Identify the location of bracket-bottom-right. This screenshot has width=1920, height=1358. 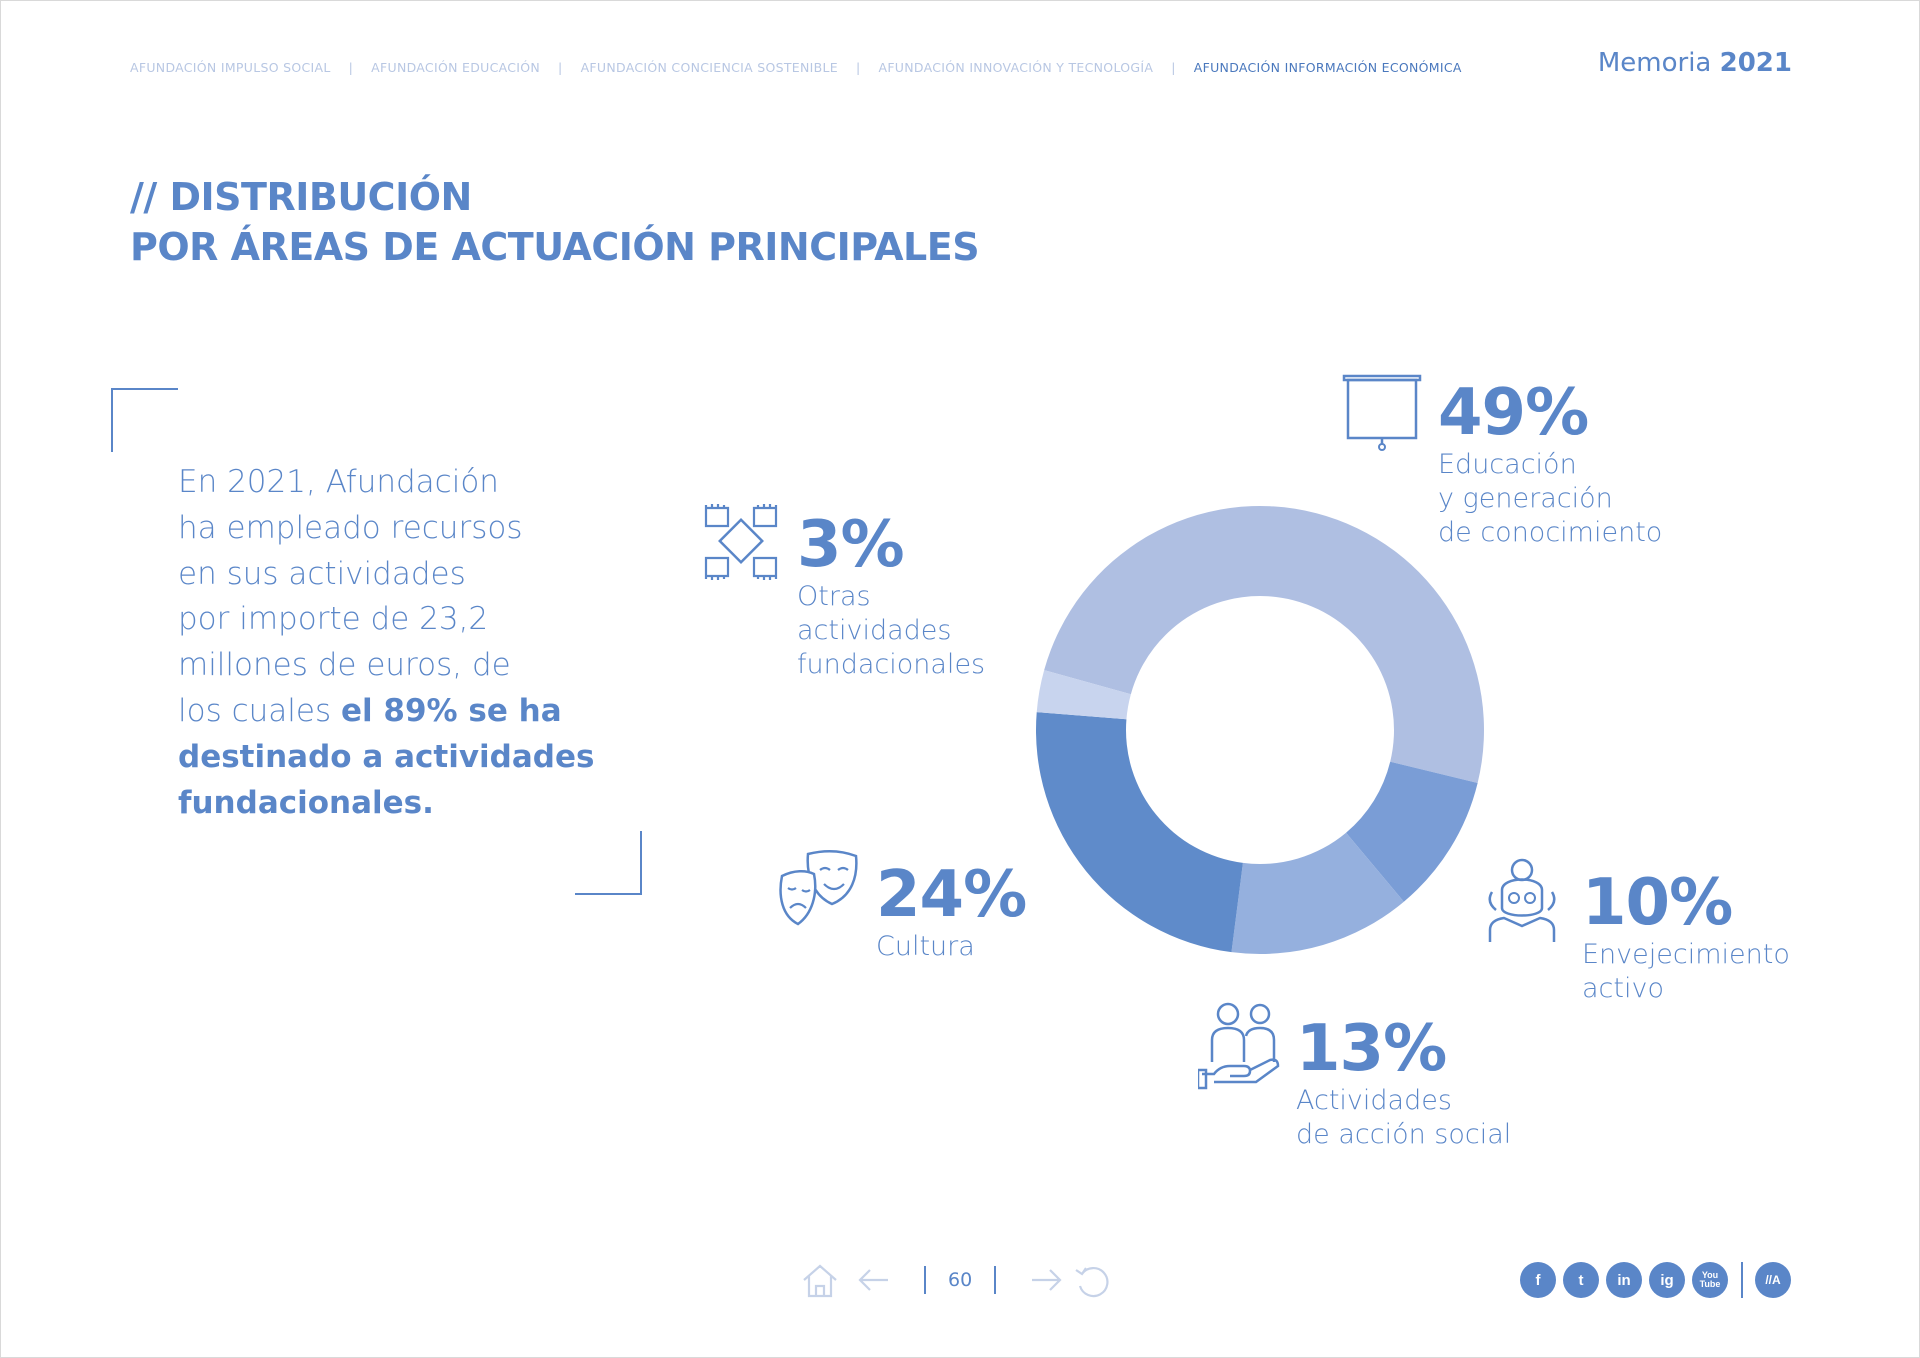
(608, 863).